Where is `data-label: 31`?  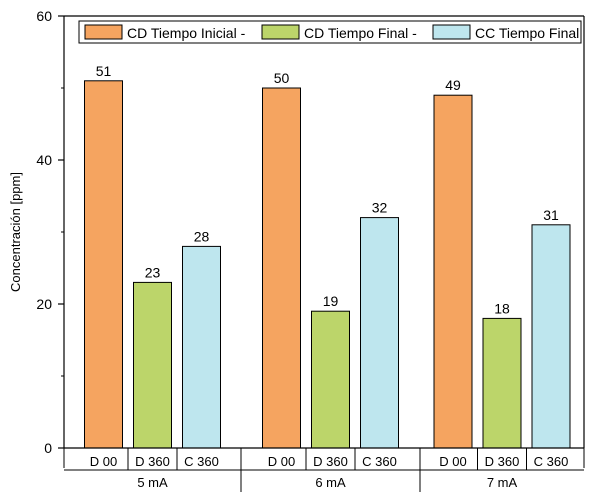 data-label: 31 is located at coordinates (551, 215).